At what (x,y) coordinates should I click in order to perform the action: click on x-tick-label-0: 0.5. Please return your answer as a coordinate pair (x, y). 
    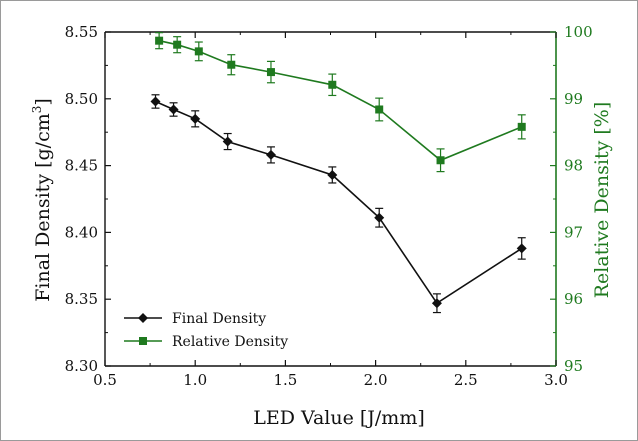
    Looking at the image, I should click on (105, 380).